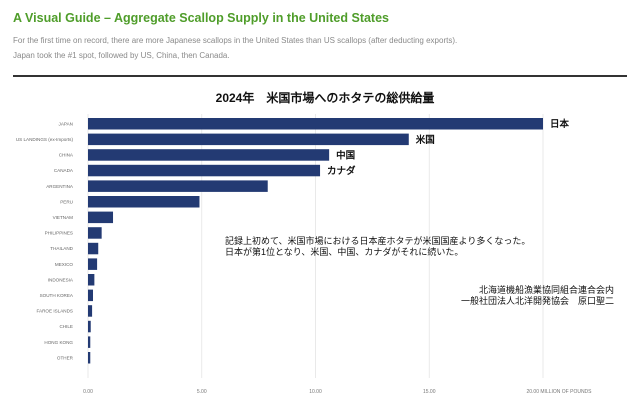 This screenshot has height=417, width=640. Describe the element at coordinates (537, 300) in the screenshot. I see `credit-line-2: 一般社団法人北洋開発協会 原口聖二` at that location.